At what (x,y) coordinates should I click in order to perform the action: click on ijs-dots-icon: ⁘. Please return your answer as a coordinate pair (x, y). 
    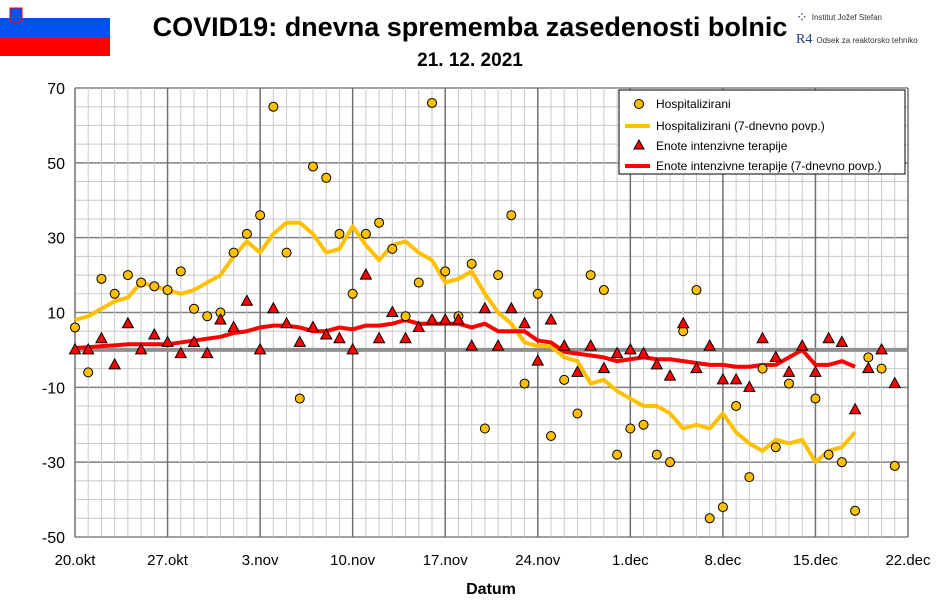
    Looking at the image, I should click on (802, 17).